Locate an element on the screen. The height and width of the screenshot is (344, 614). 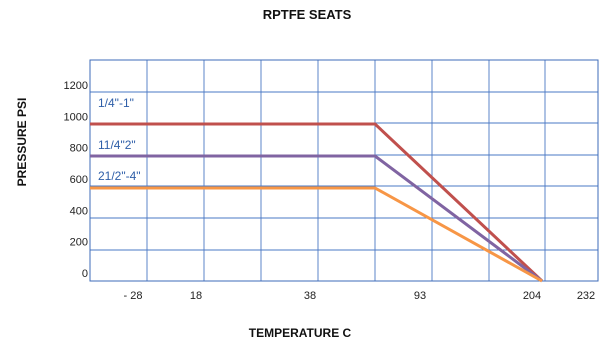
series-label: 21/2"-4" is located at coordinates (119, 176).